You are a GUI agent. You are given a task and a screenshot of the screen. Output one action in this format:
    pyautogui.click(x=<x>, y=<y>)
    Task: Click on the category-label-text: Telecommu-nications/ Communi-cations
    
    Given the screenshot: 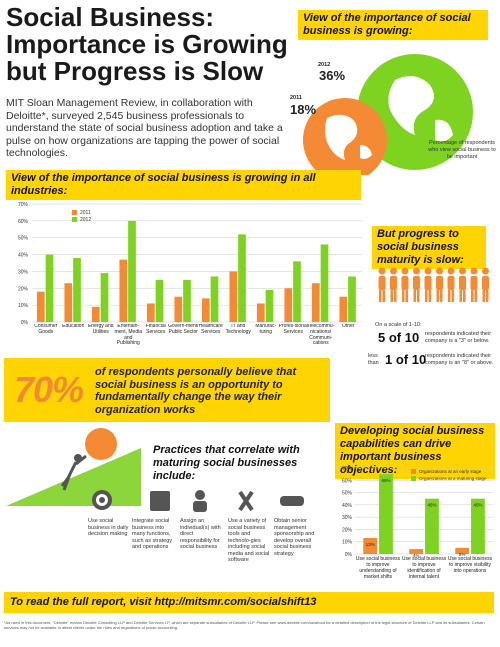 What is the action you would take?
    pyautogui.click(x=321, y=335)
    